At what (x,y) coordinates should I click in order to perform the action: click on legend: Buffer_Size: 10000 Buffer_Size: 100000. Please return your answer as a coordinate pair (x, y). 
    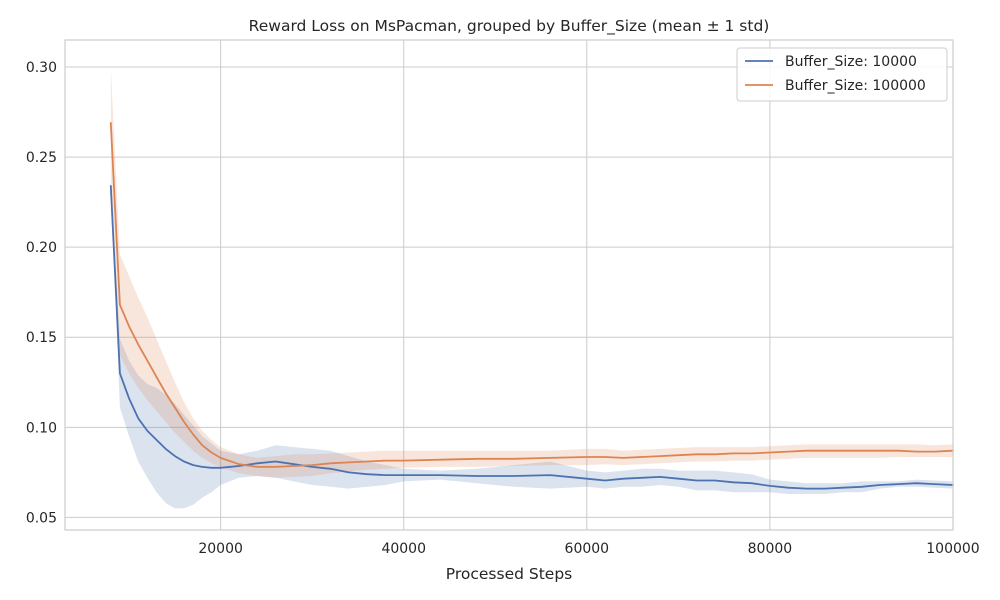
    Looking at the image, I should click on (842, 74).